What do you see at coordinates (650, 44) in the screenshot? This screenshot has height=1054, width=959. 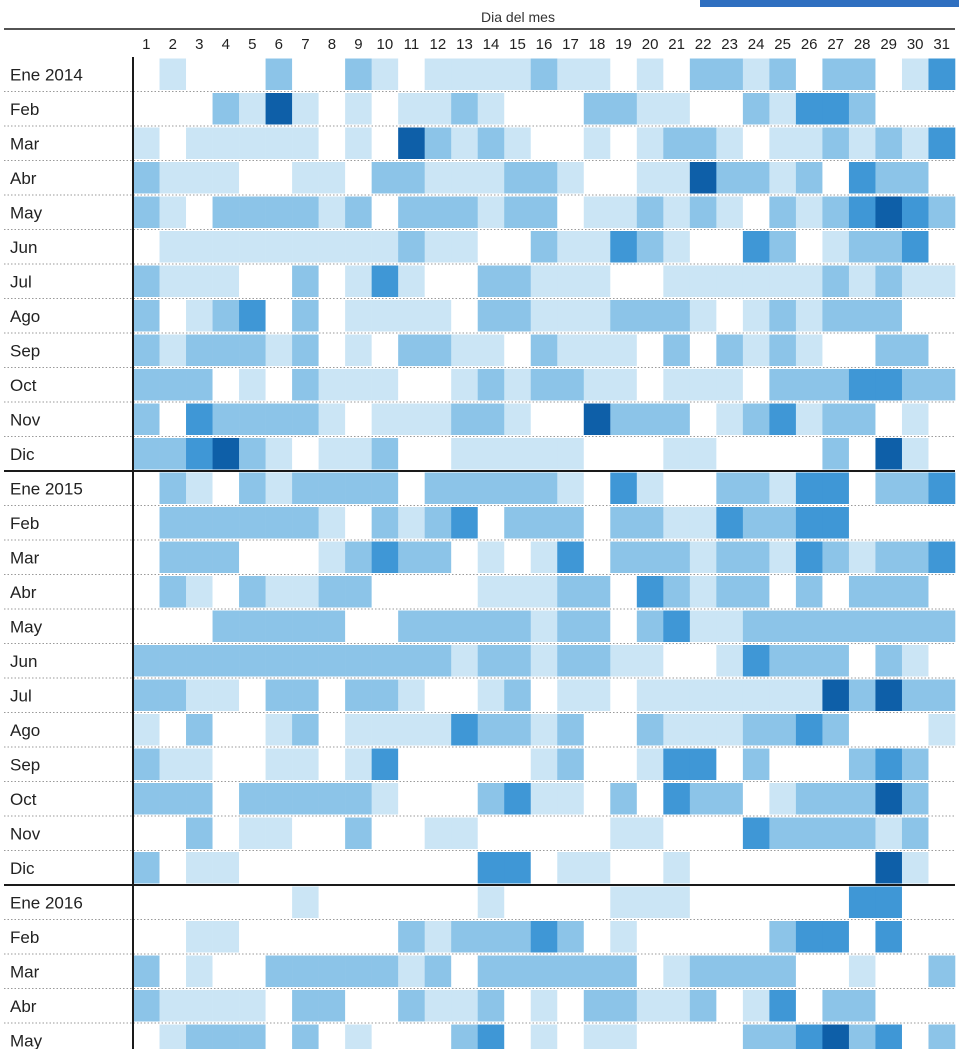 I see `day-label-20: 20` at bounding box center [650, 44].